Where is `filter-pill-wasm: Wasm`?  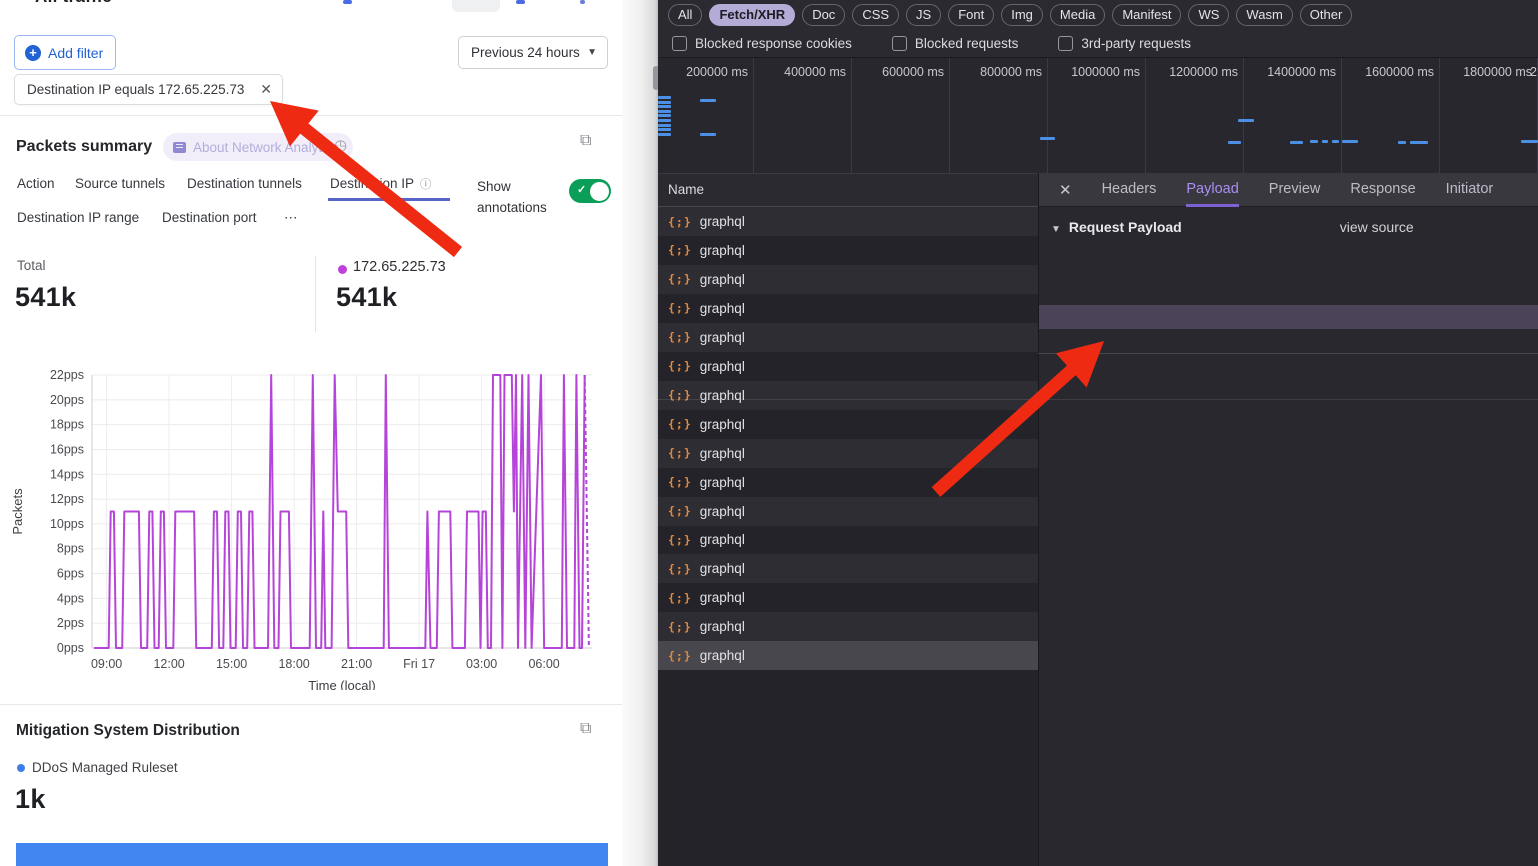 filter-pill-wasm: Wasm is located at coordinates (1264, 14).